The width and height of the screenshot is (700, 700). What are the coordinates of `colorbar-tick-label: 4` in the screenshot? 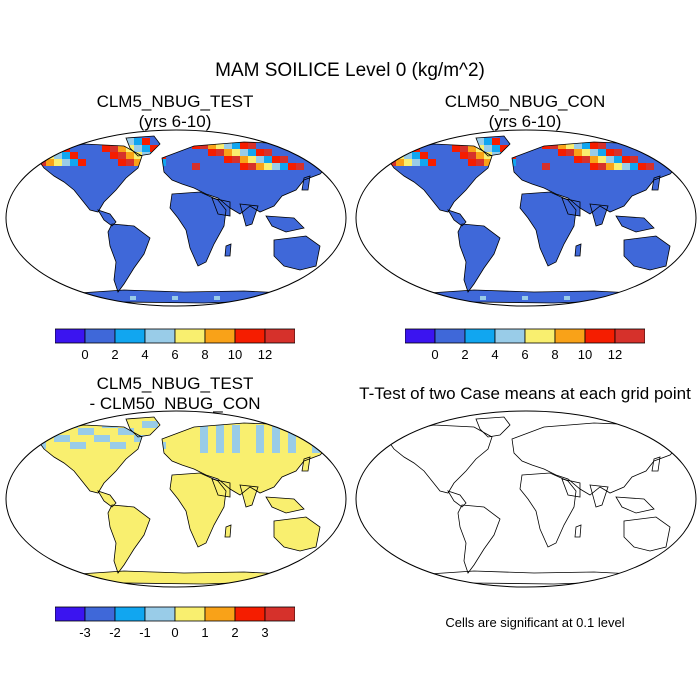 It's located at (144, 354).